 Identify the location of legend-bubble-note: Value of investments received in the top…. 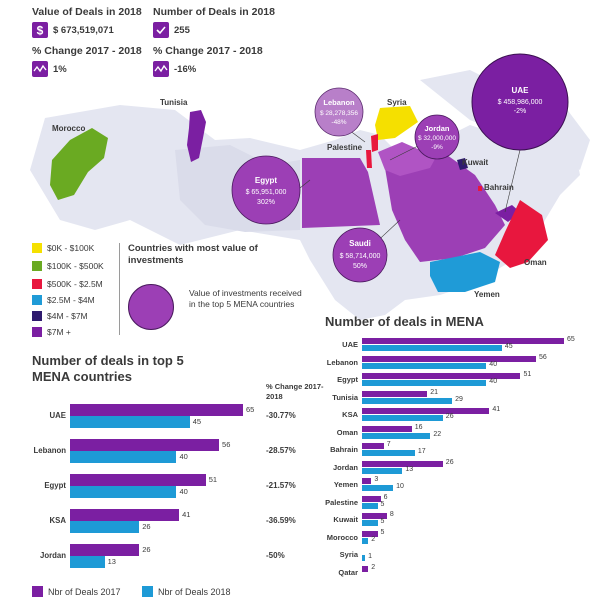
(245, 298).